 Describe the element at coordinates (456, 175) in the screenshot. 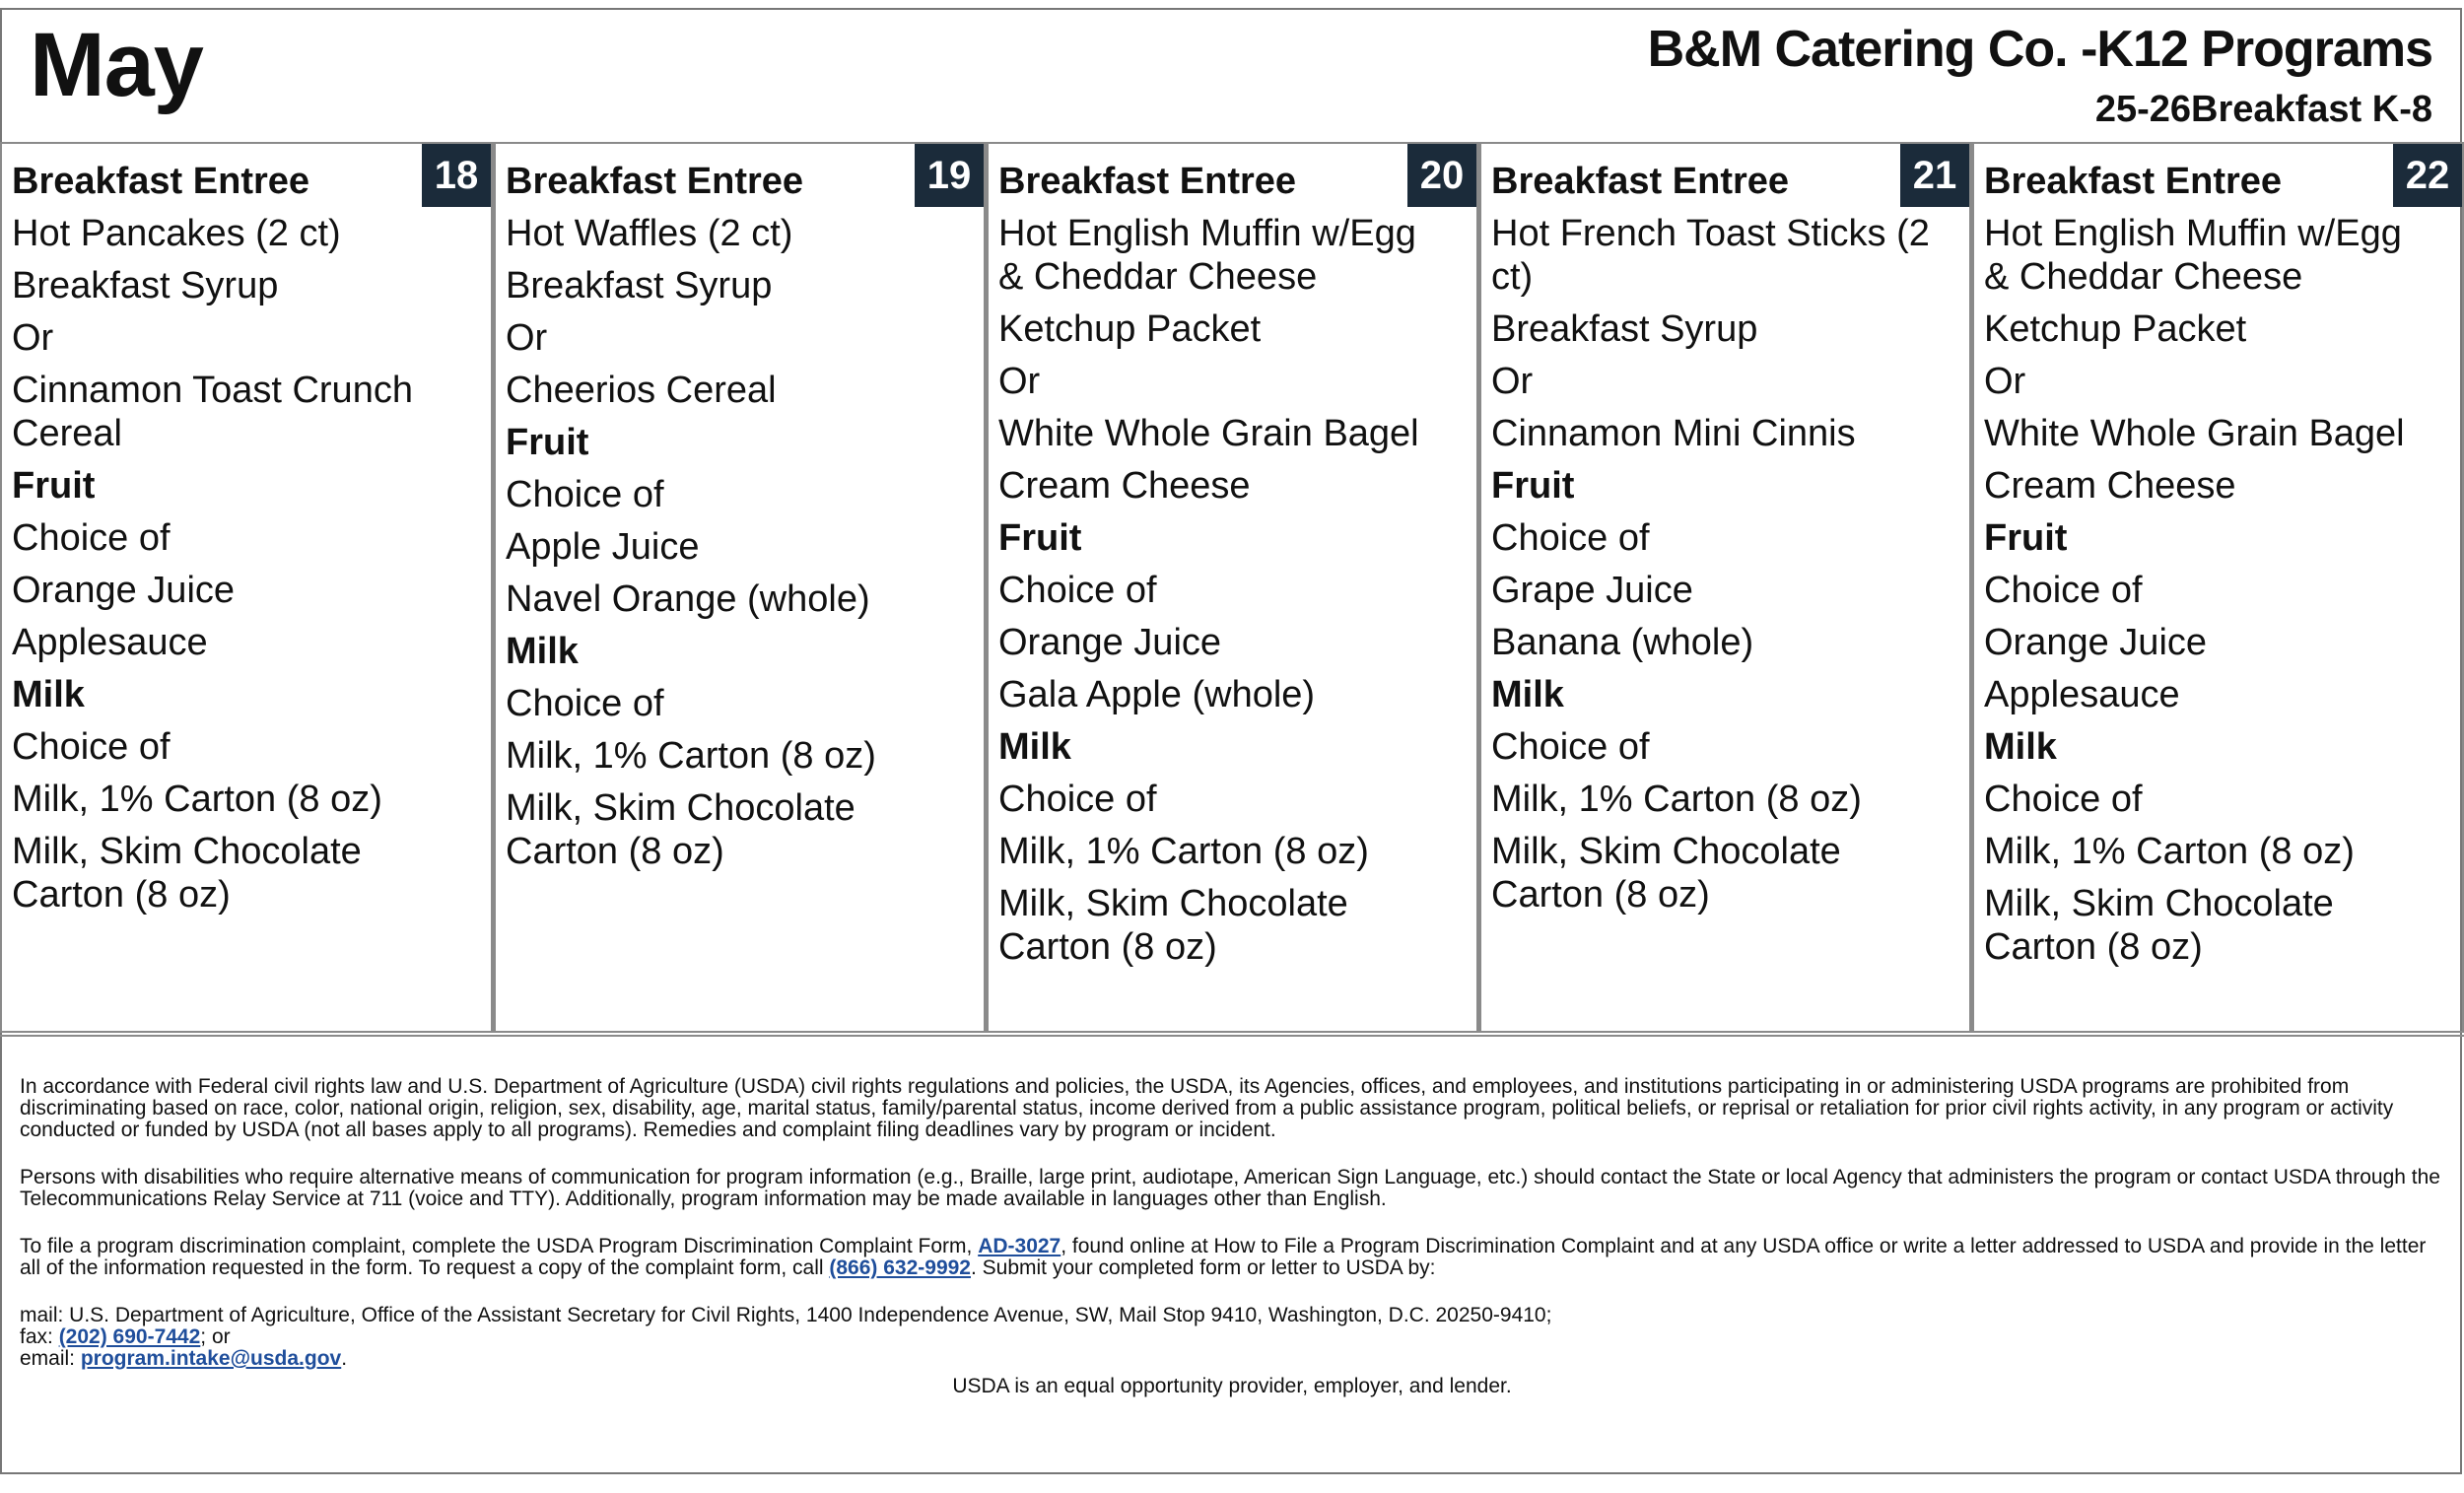

I see `day-number-badge: 18` at that location.